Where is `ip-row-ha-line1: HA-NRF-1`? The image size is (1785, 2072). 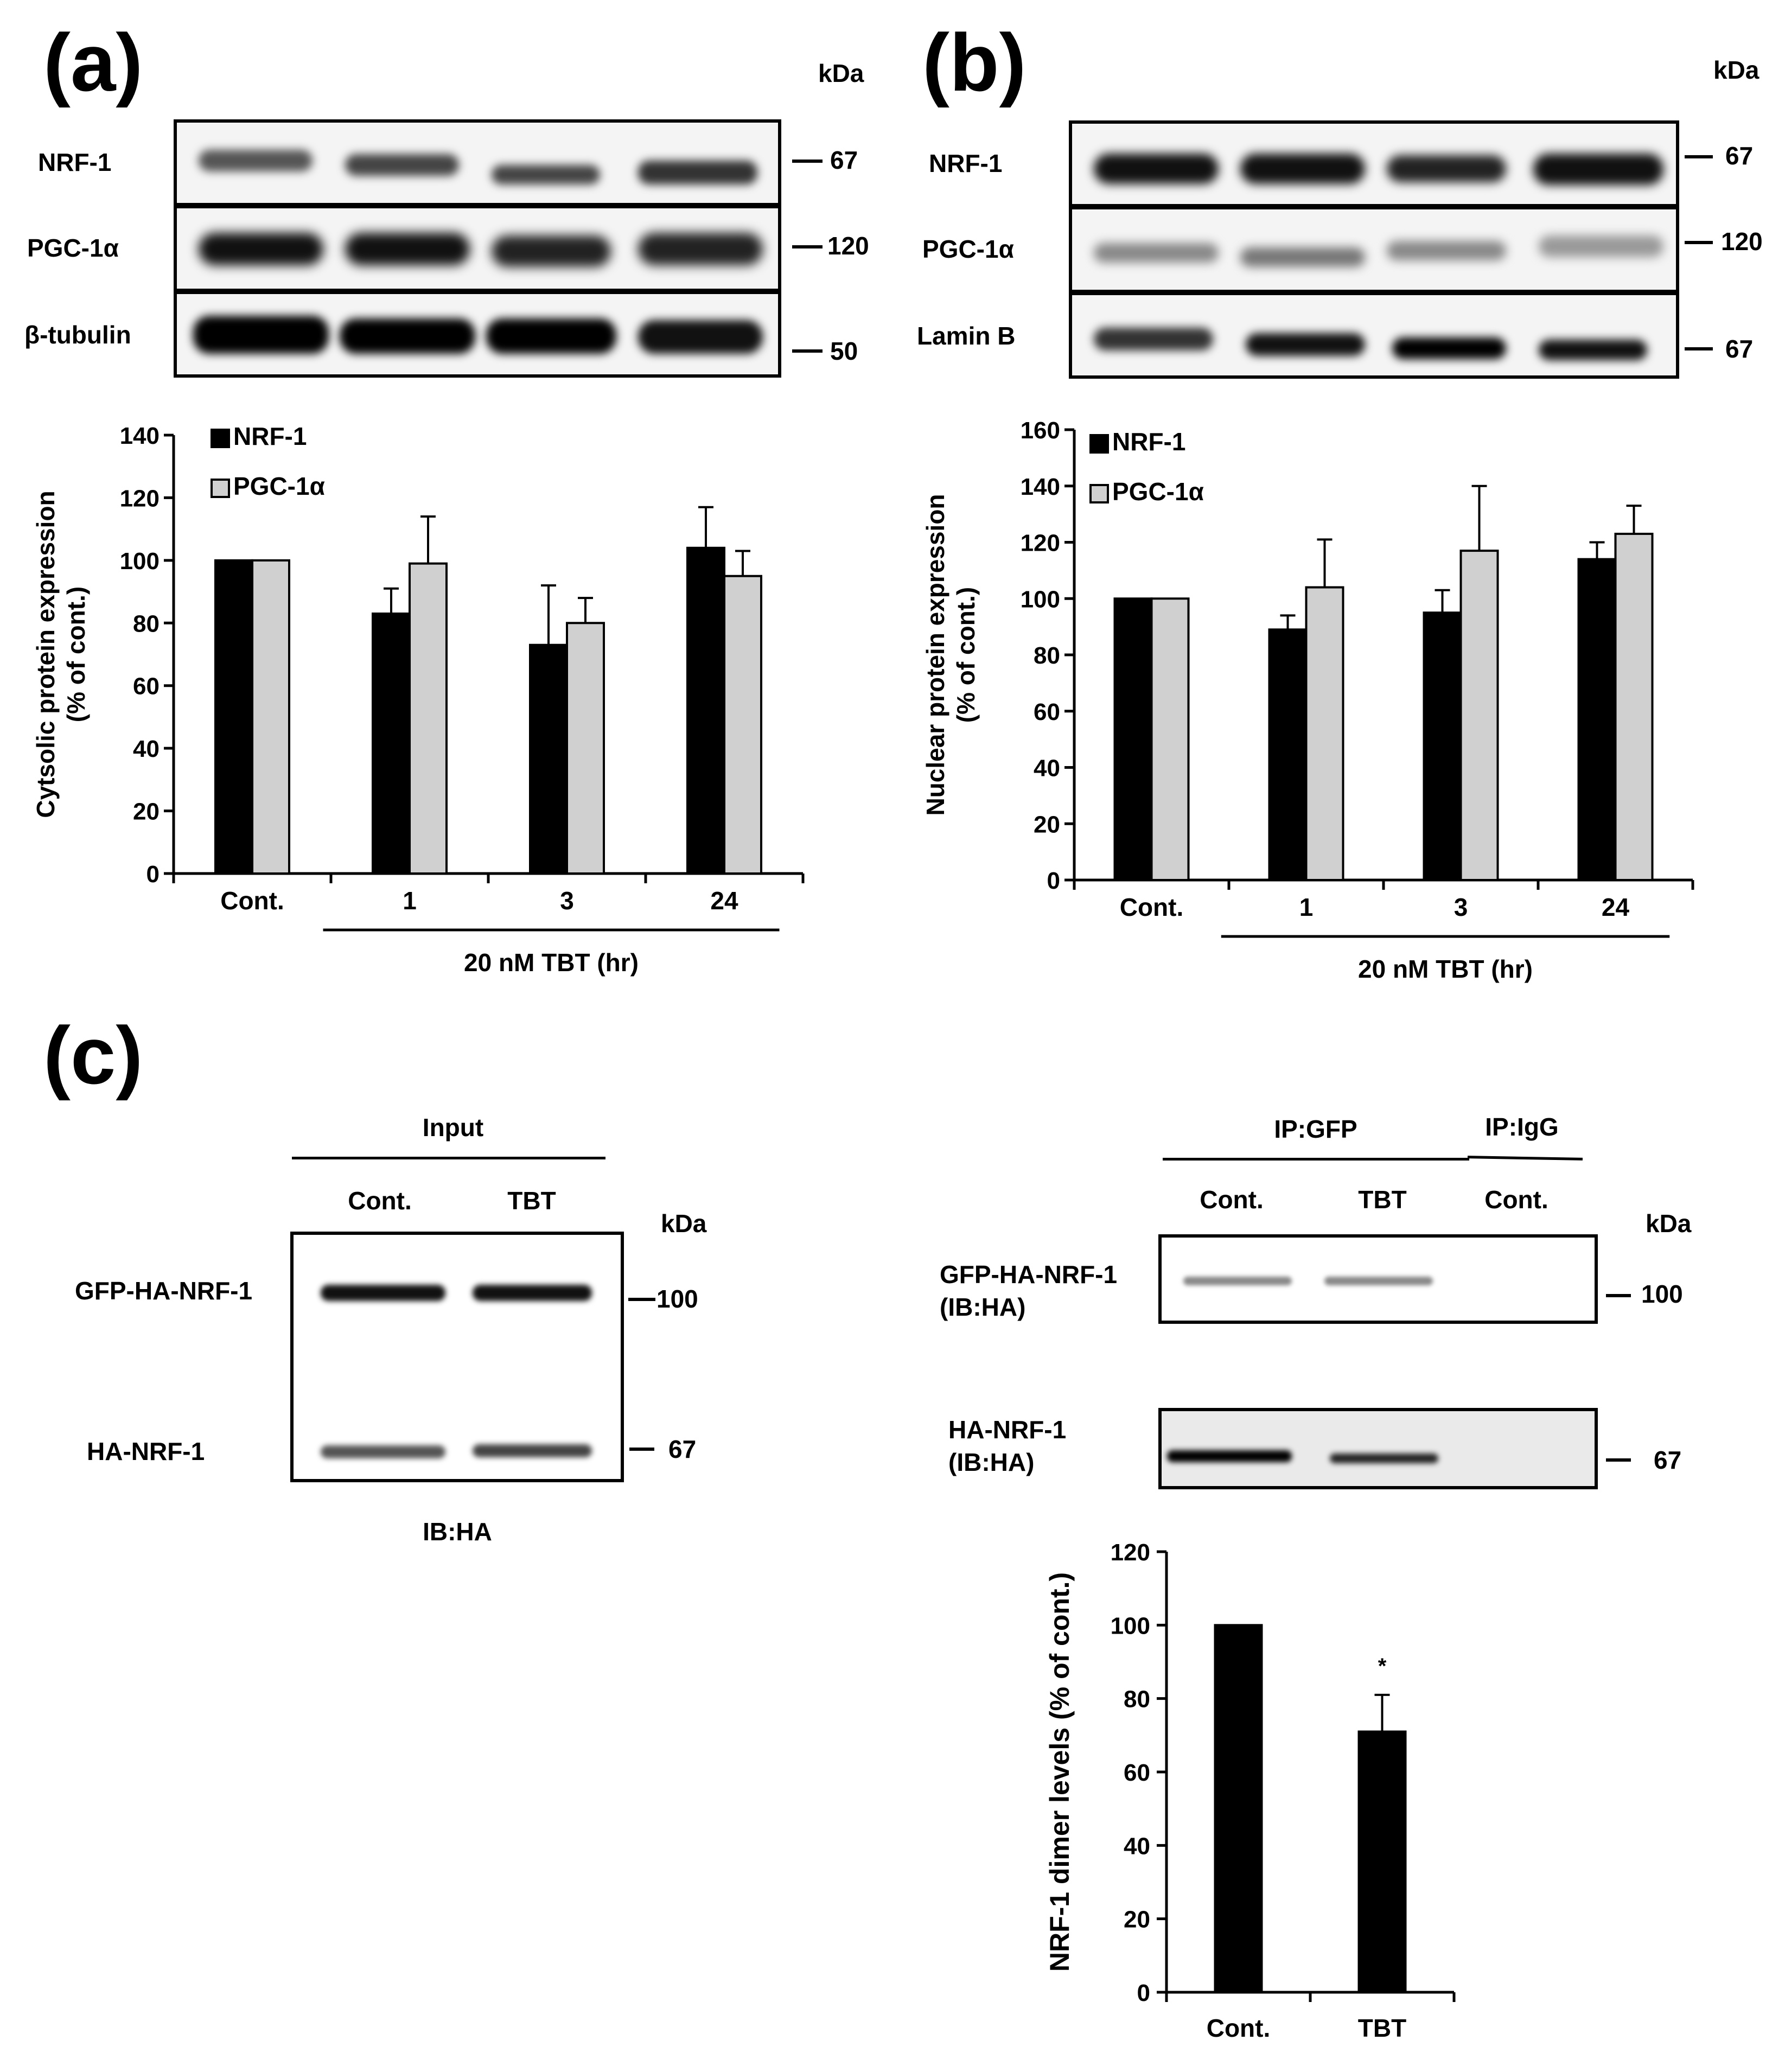
ip-row-ha-line1: HA-NRF-1 is located at coordinates (1007, 1430).